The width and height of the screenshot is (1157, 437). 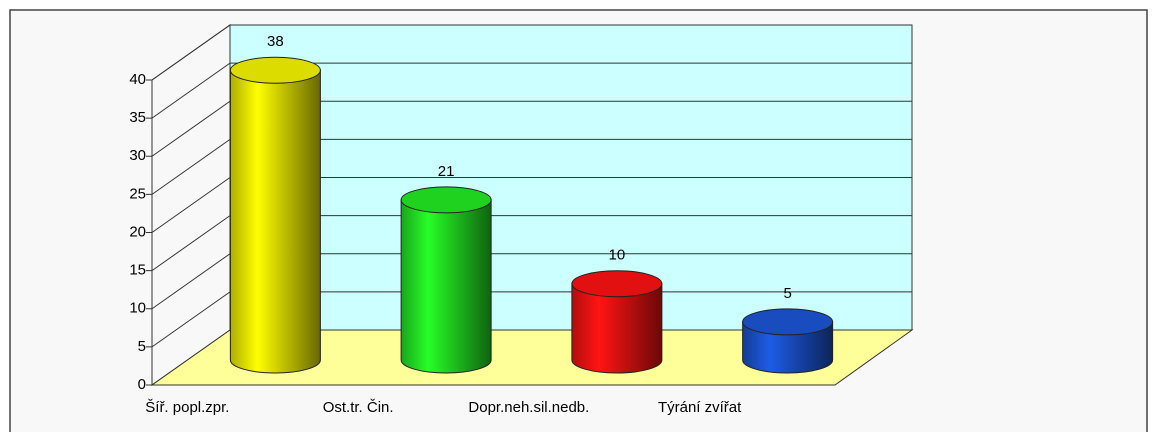 I want to click on y-tick-label: 10, so click(x=137, y=308).